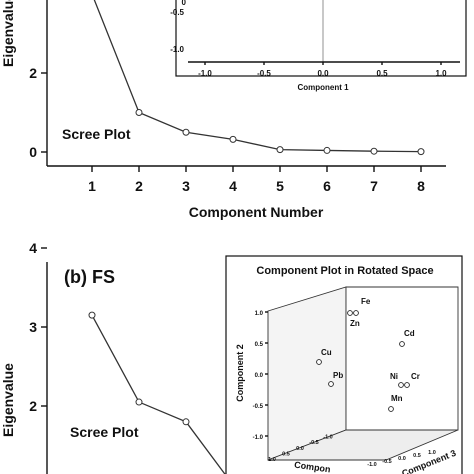 The width and height of the screenshot is (474, 474). I want to click on panel-b-inset-y-tick-label: -1.0, so click(258, 438).